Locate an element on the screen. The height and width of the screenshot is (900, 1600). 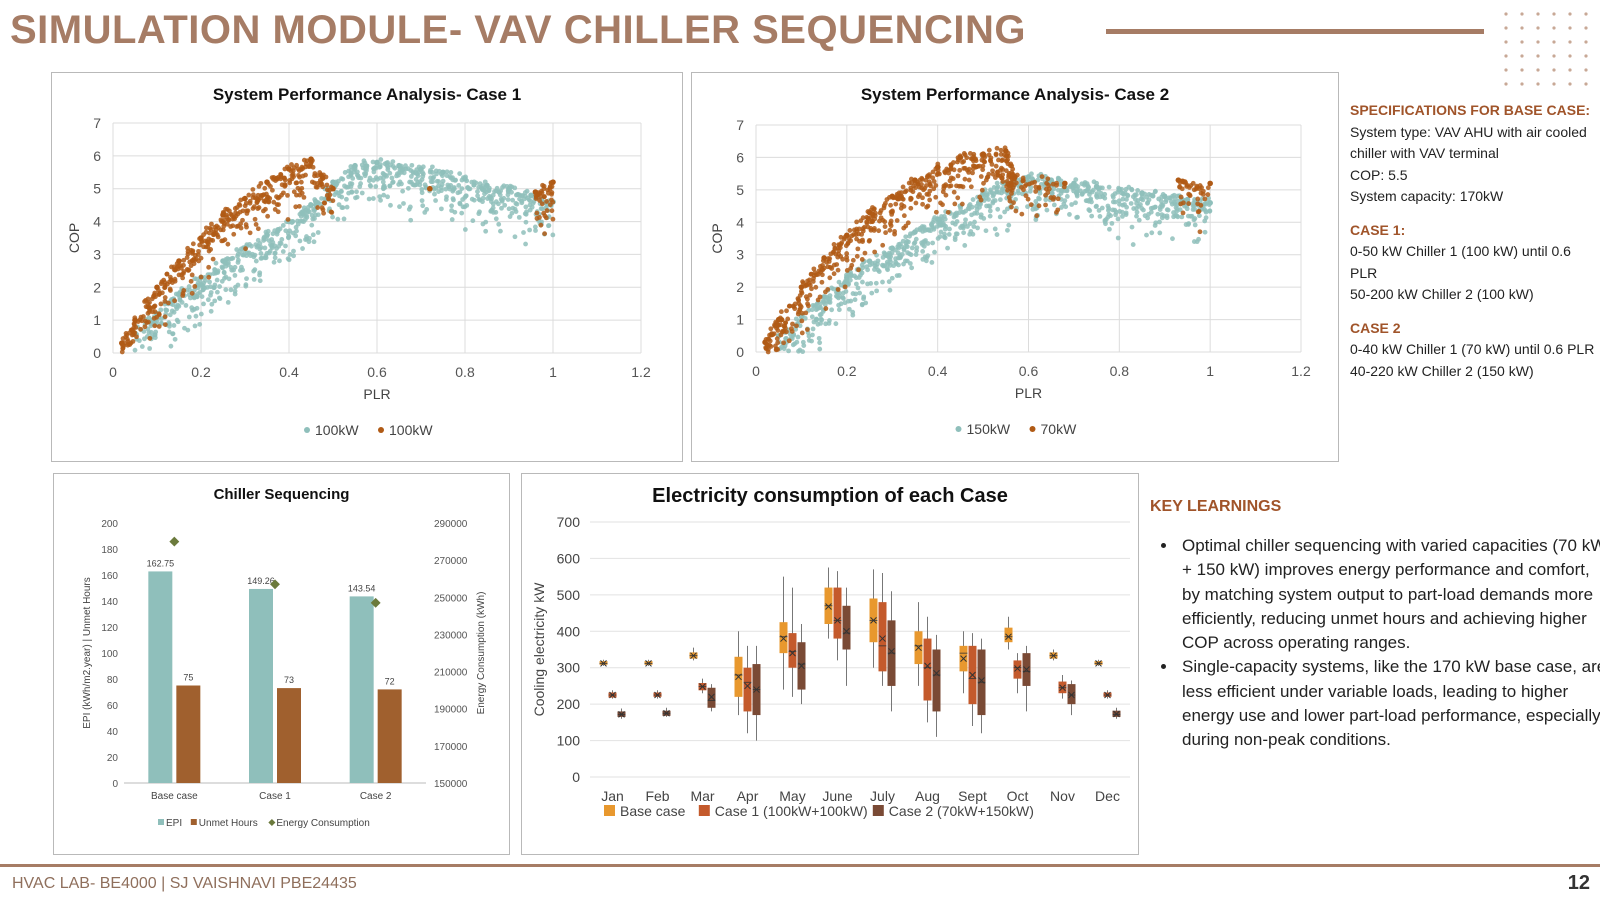
y-tick-label: 0 is located at coordinates (115, 784).